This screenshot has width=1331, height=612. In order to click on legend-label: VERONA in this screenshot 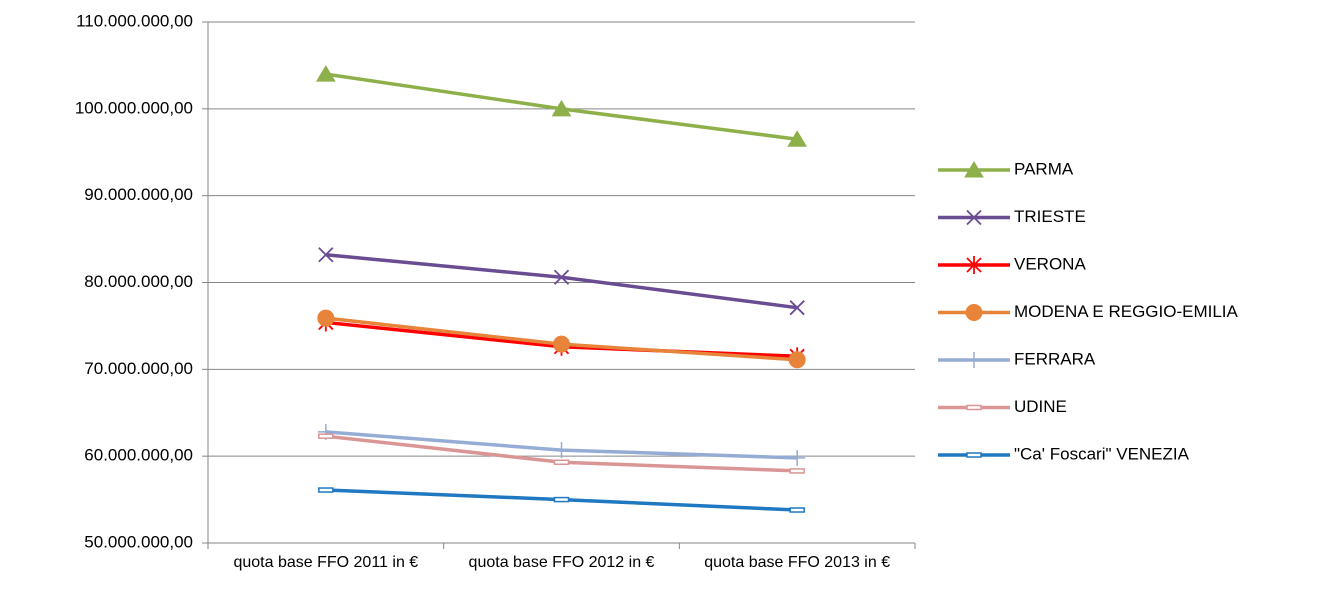, I will do `click(1050, 263)`.